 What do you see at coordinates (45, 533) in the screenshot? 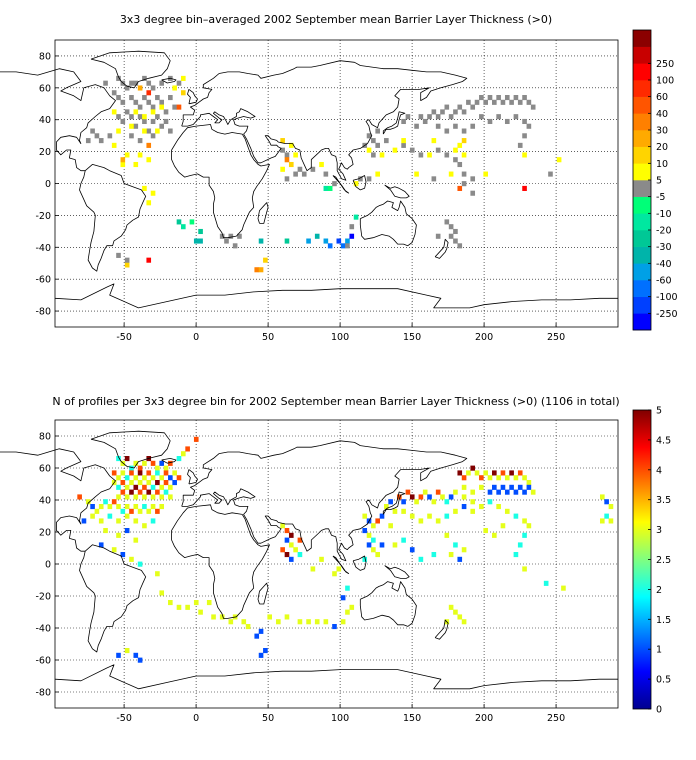
I see `y-tick-label: 20` at bounding box center [45, 533].